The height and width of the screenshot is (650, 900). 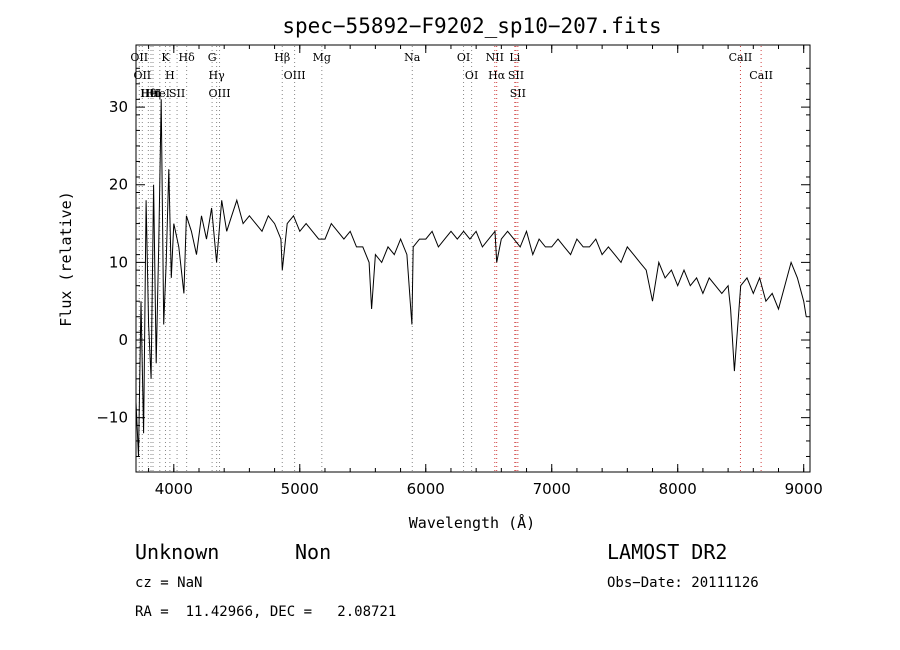 What do you see at coordinates (112, 418) in the screenshot?
I see `y-tick-label: −10` at bounding box center [112, 418].